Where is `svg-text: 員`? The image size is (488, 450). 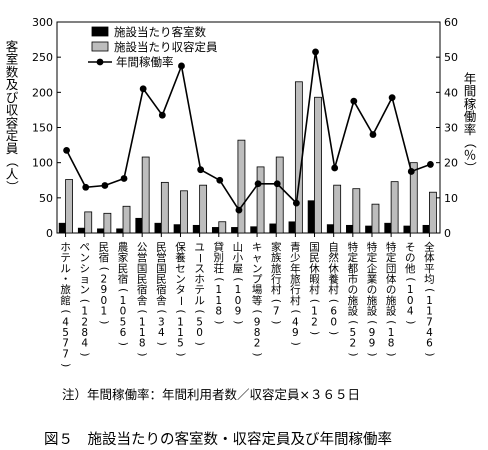 svg-text: 員 is located at coordinates (12, 148).